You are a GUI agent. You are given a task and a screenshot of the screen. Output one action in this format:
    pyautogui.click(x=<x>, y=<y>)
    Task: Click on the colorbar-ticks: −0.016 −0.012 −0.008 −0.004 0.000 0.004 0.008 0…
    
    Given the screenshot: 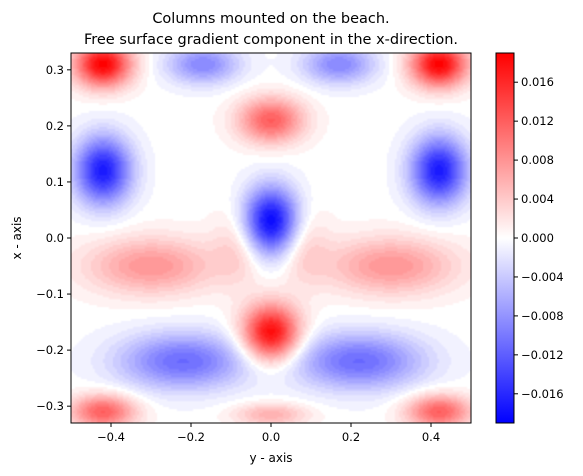 What is the action you would take?
    pyautogui.click(x=539, y=238)
    